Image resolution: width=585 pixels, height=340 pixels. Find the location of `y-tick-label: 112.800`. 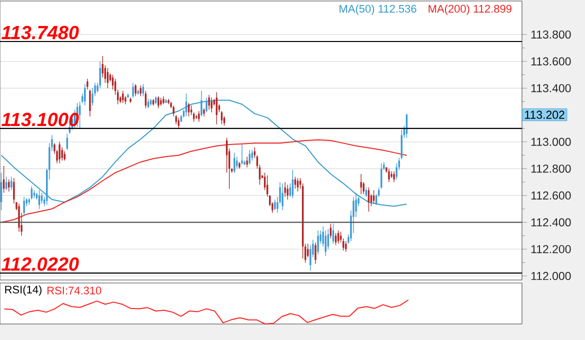

y-tick-label: 112.800 is located at coordinates (551, 168).